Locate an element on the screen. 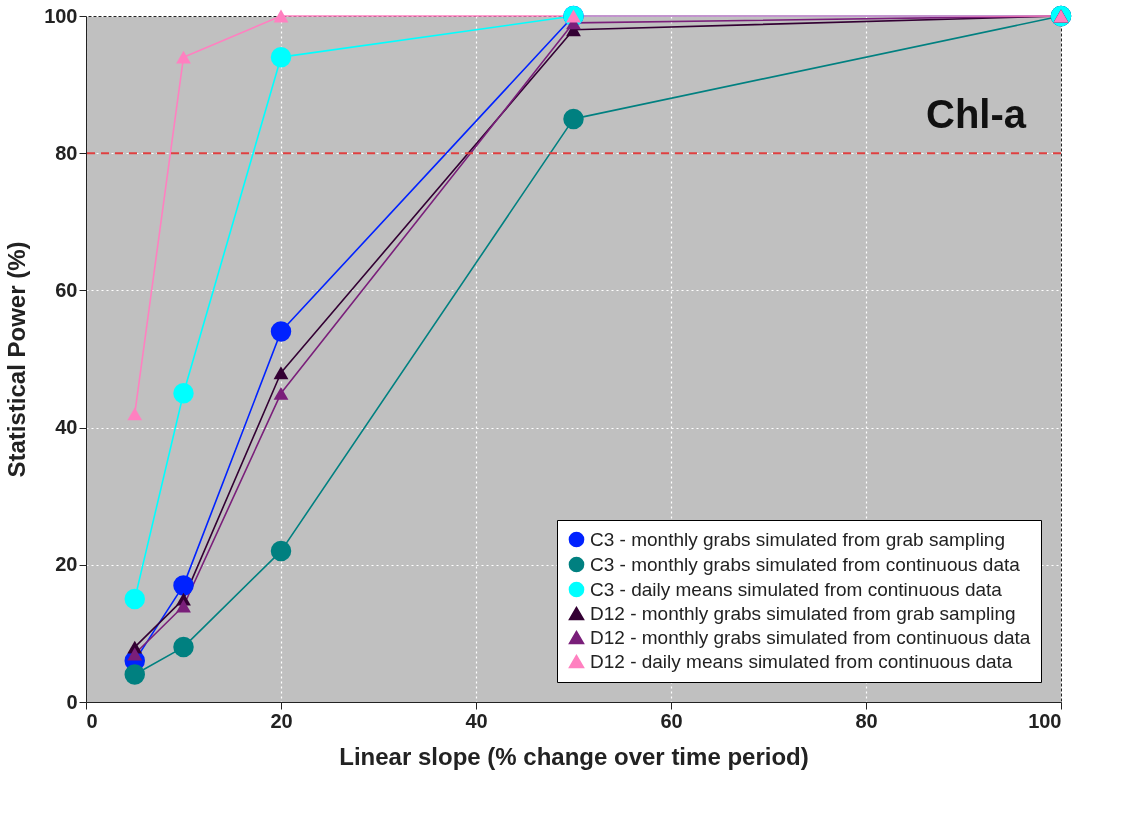 This screenshot has height=821, width=1137. legend-label: C3 - daily means simulated from continuous data is located at coordinates (796, 589).